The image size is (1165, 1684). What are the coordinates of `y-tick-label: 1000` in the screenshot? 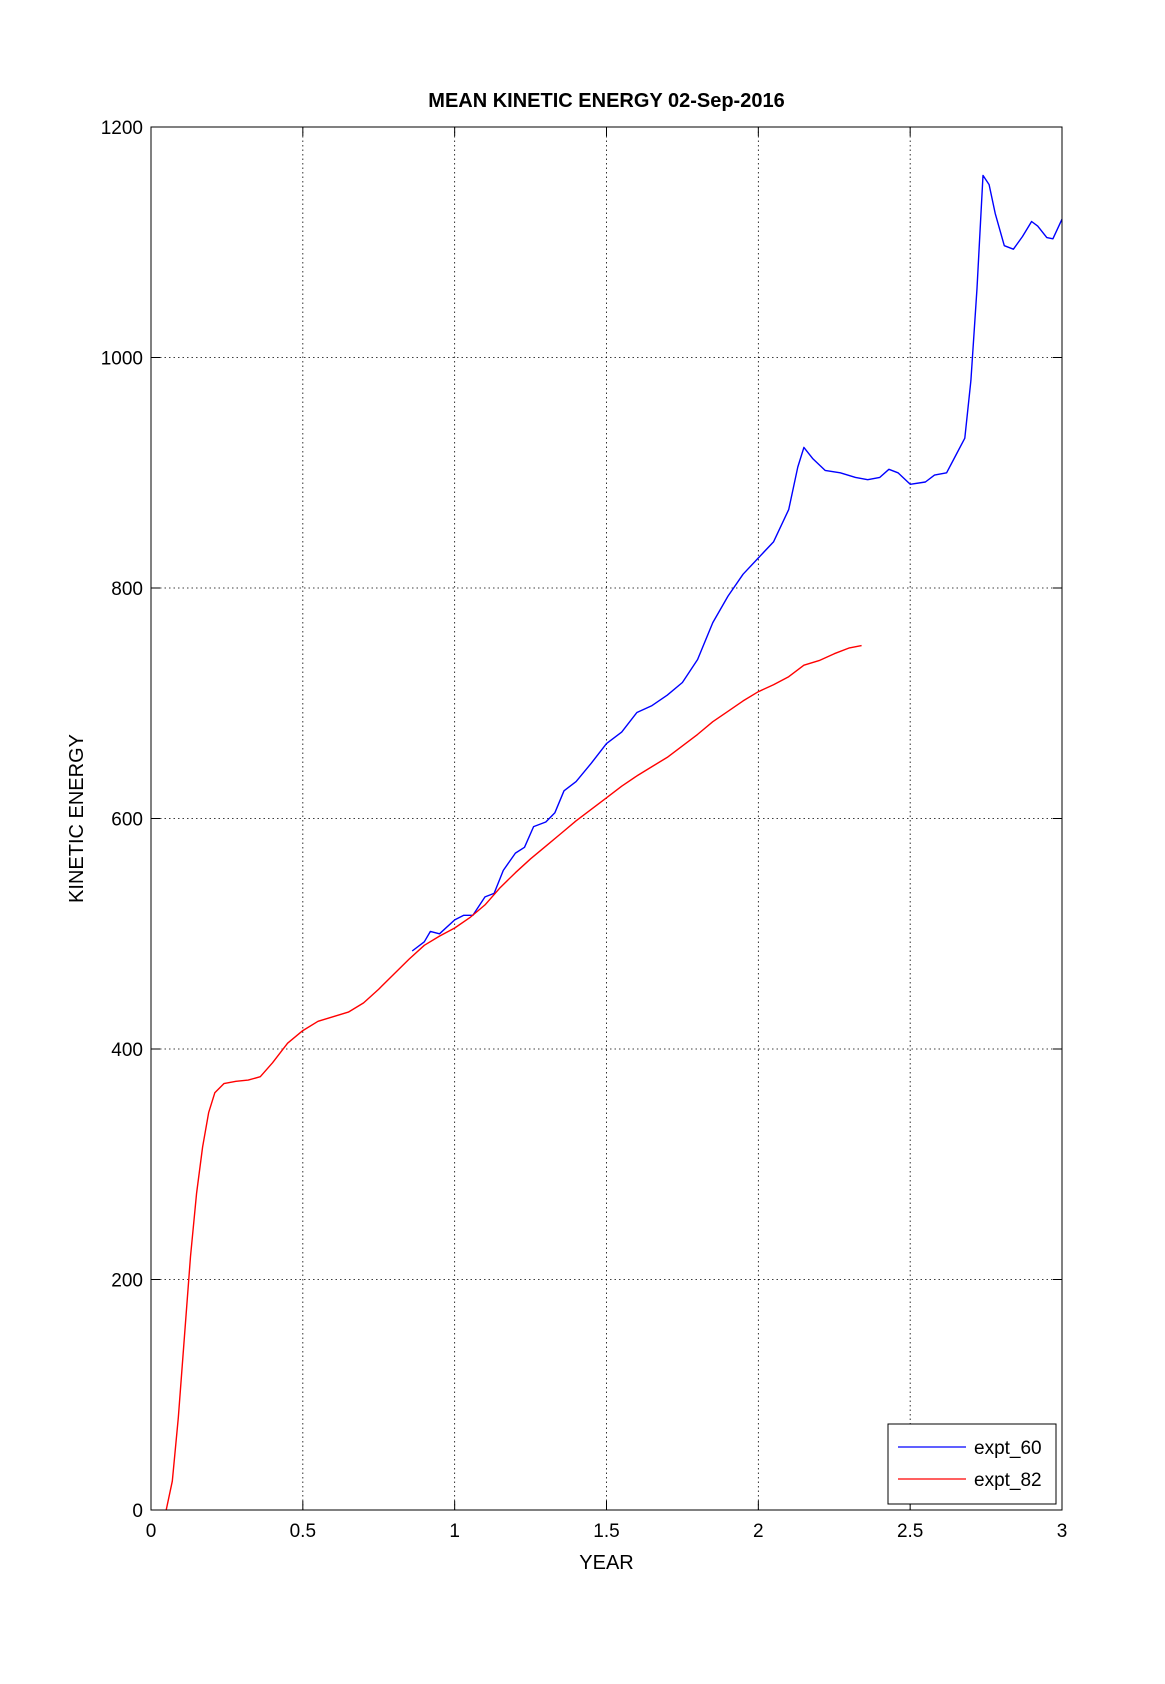 It's located at (122, 359).